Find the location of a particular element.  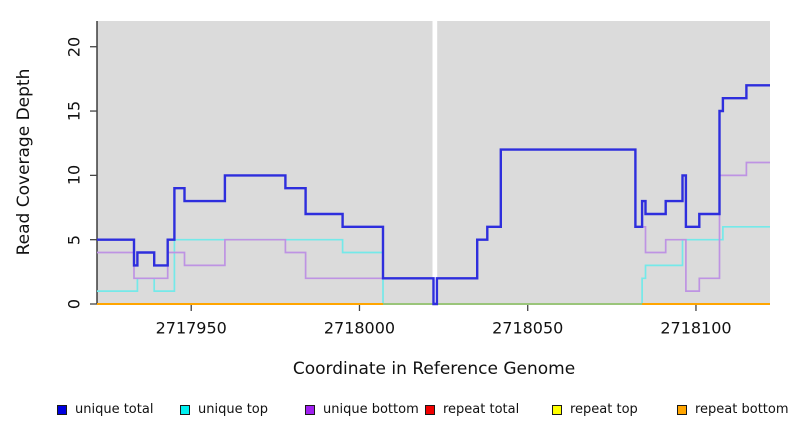

legend-item-repeat-bottom: repeat bottom is located at coordinates (733, 409).